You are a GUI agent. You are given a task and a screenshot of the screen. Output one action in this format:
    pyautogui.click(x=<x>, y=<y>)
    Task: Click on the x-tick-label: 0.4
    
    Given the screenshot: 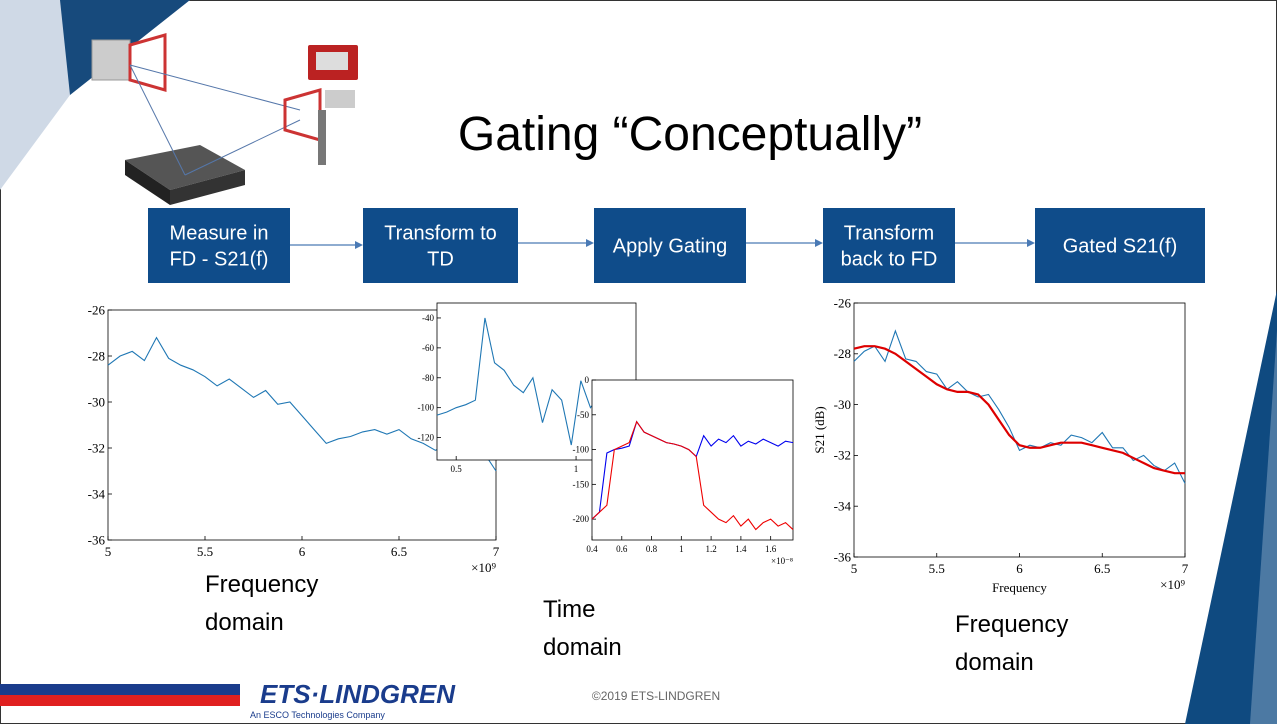 What is the action you would take?
    pyautogui.click(x=592, y=549)
    